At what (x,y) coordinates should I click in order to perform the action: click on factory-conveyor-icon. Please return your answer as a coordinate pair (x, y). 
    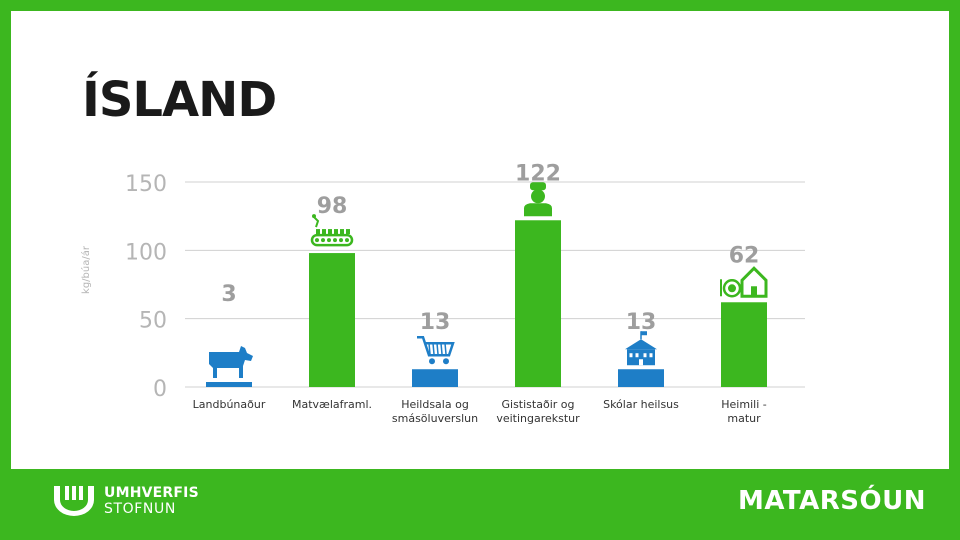
    Looking at the image, I should click on (332, 230).